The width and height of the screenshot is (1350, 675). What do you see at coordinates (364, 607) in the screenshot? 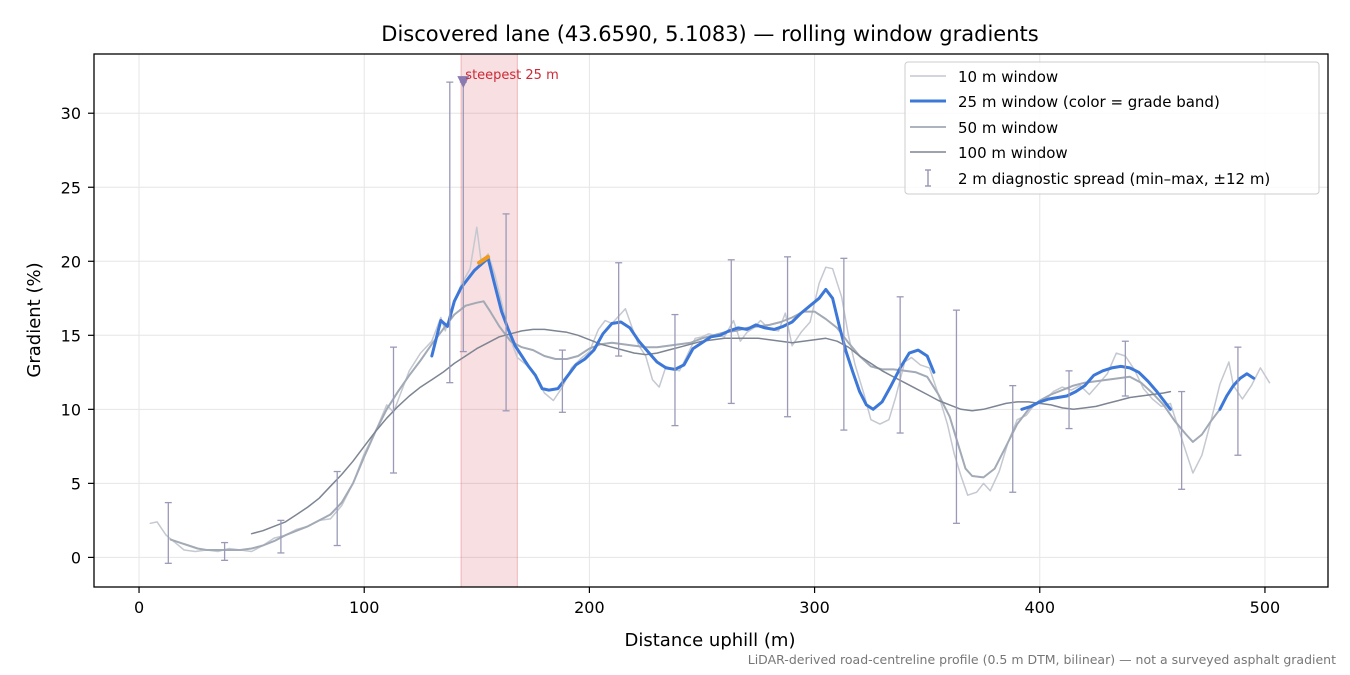
I see `x-tick-label: 100` at bounding box center [364, 607].